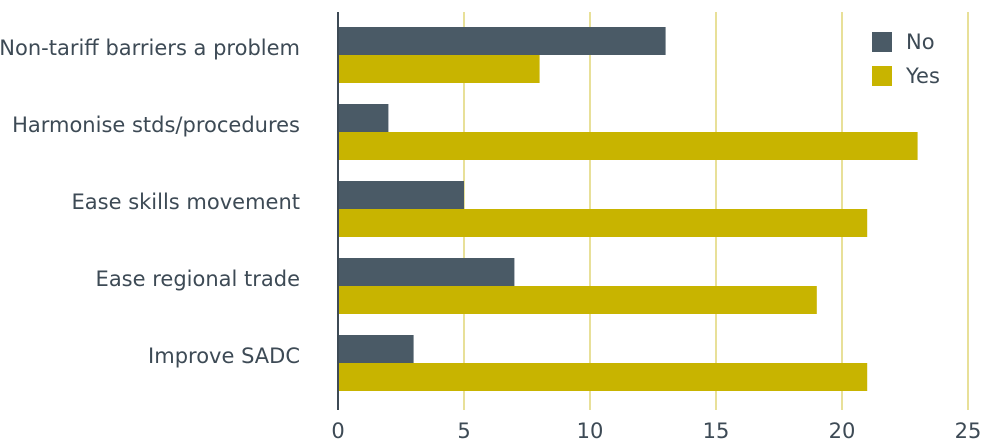 This screenshot has width=982, height=444. Describe the element at coordinates (337, 431) in the screenshot. I see `x-tick-label: 0` at that location.